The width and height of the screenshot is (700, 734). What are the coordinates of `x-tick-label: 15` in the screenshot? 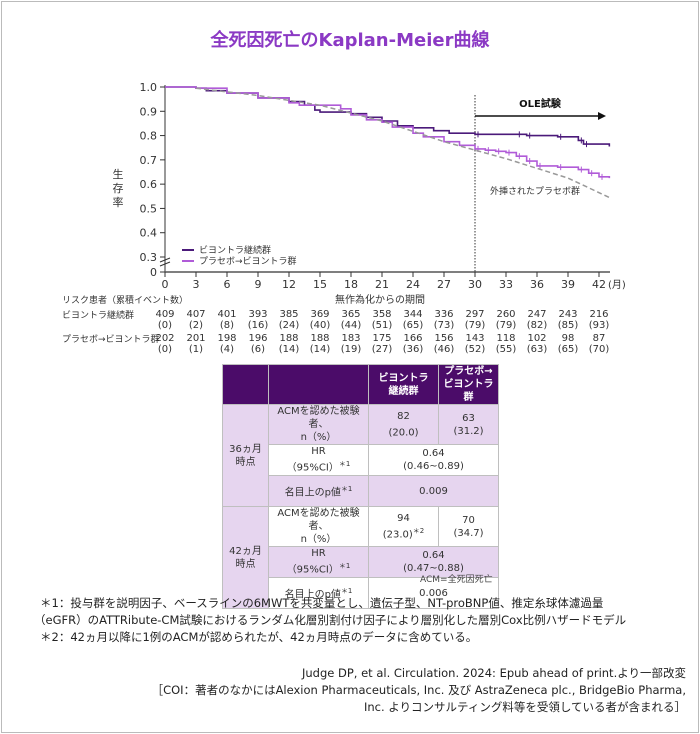 It's located at (320, 284).